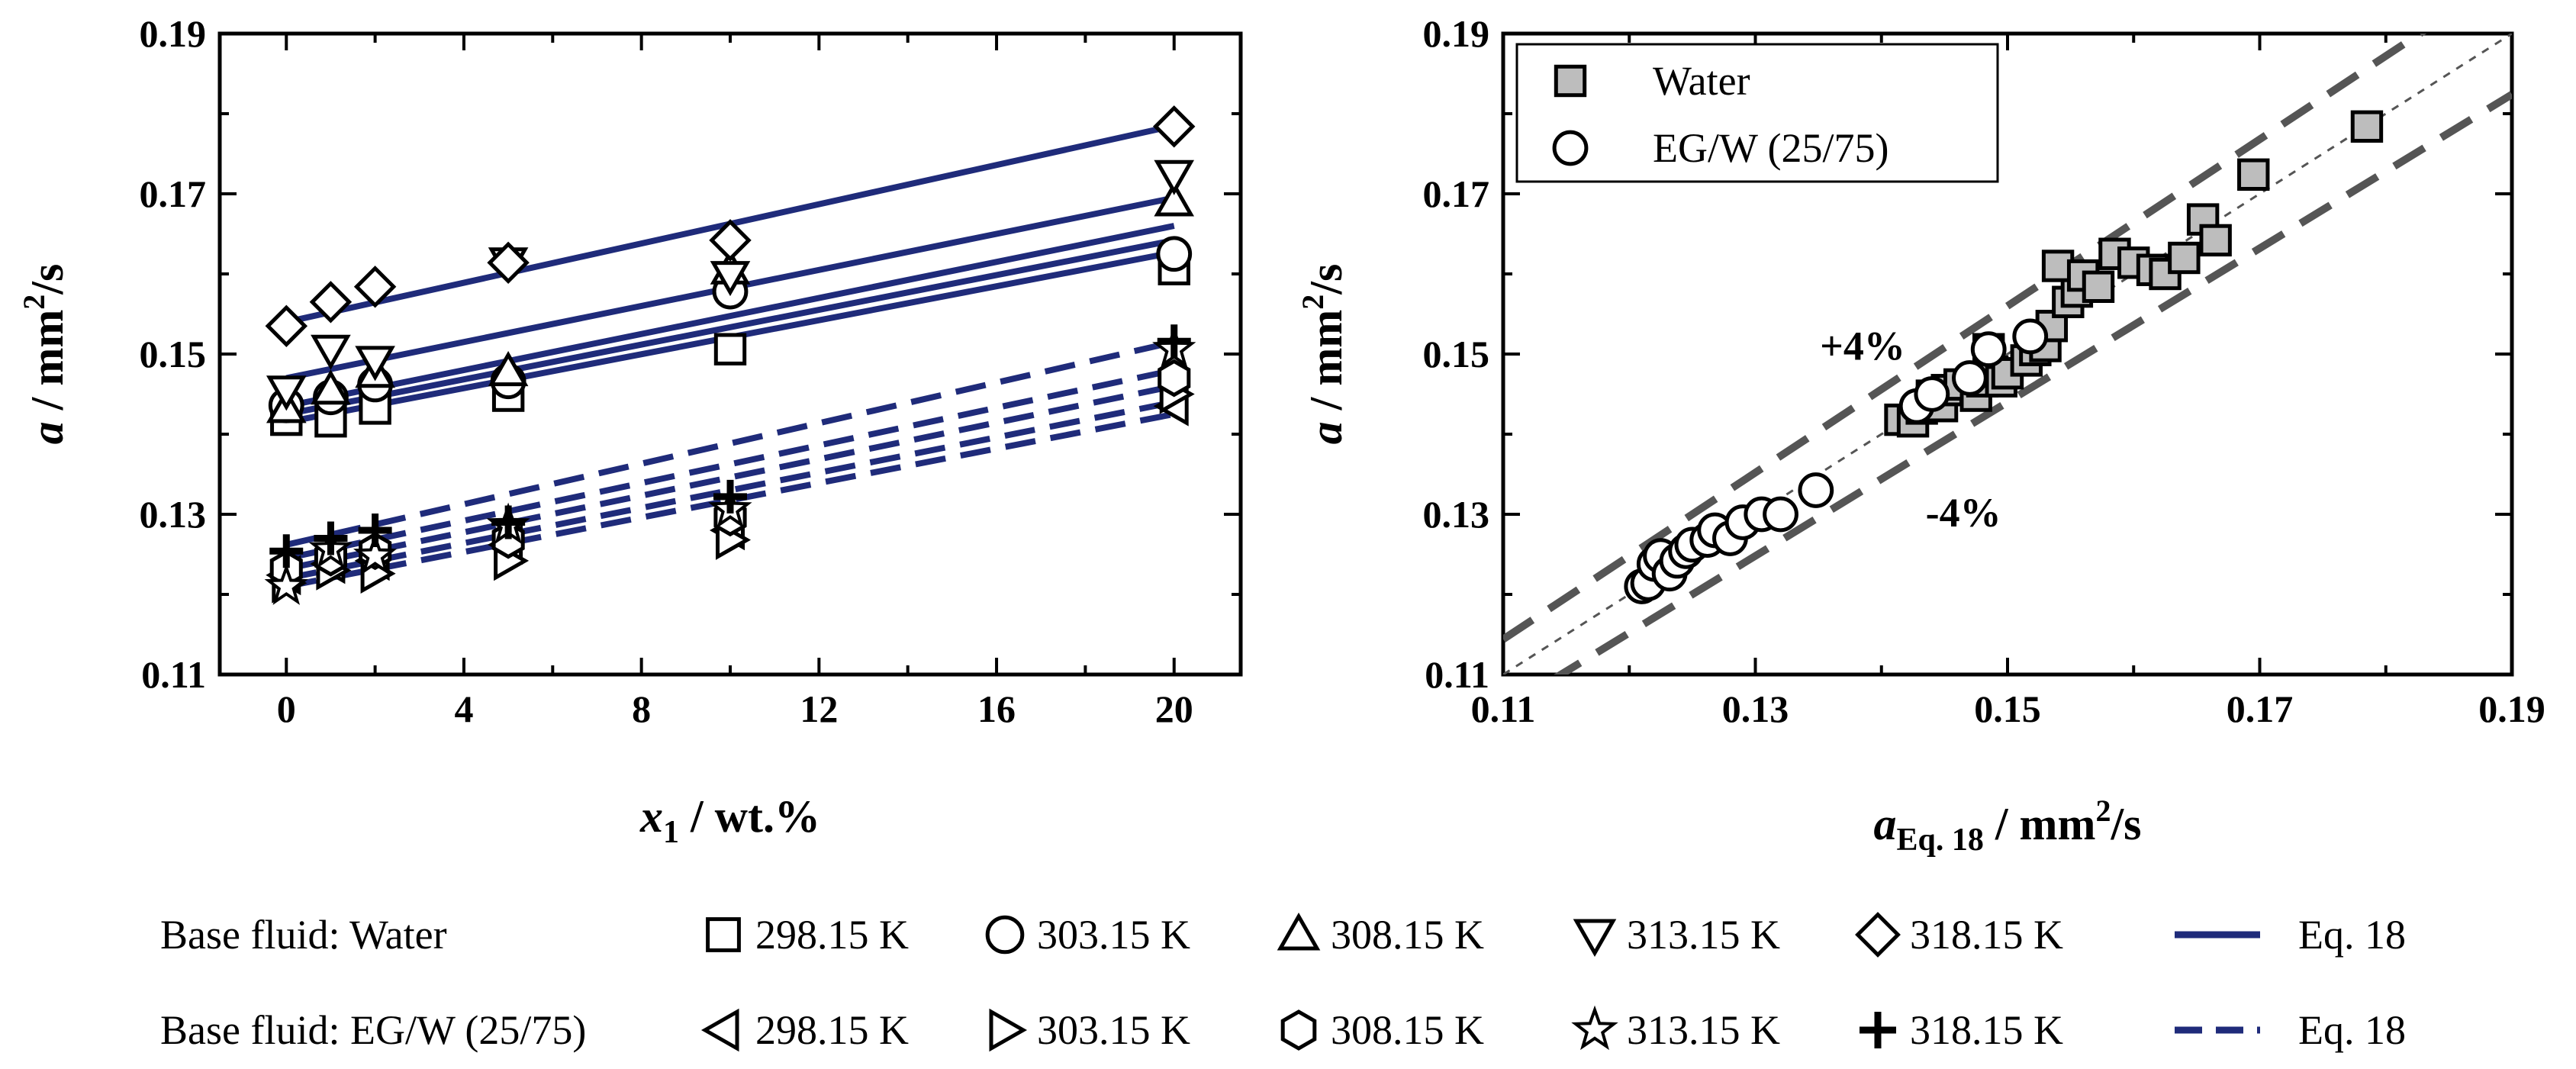 This screenshot has height=1069, width=2576. Describe the element at coordinates (2007, 826) in the screenshot. I see `x-axis-title: aEq. 18 / mm2/s` at that location.